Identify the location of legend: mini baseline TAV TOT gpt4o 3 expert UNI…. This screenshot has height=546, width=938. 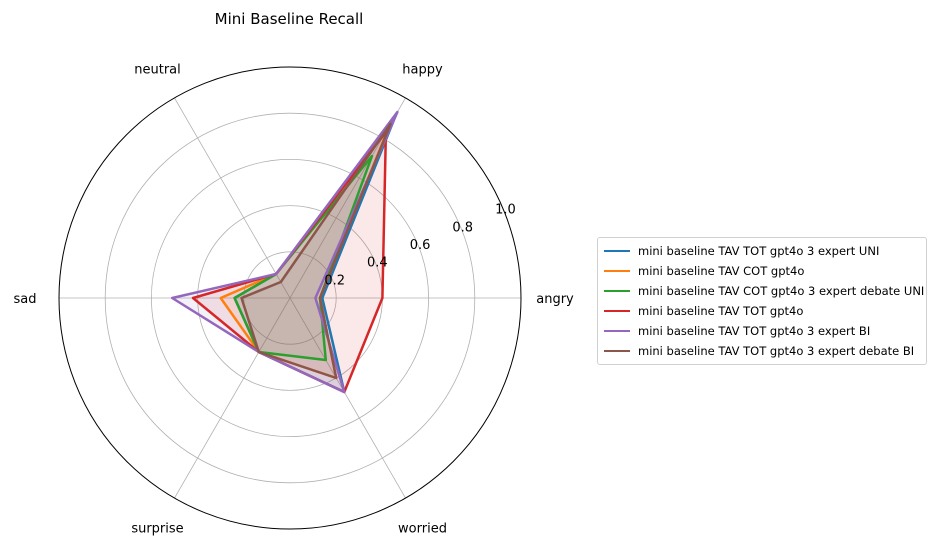
(762, 301).